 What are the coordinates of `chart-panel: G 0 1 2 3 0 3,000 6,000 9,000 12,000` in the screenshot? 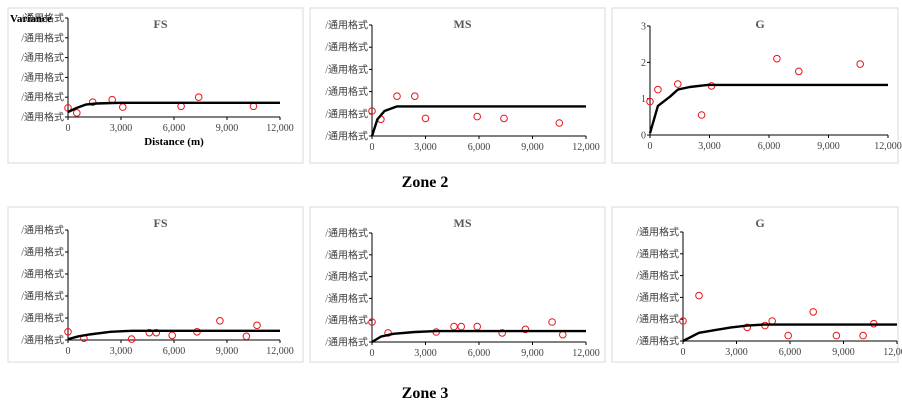 It's located at (756, 85).